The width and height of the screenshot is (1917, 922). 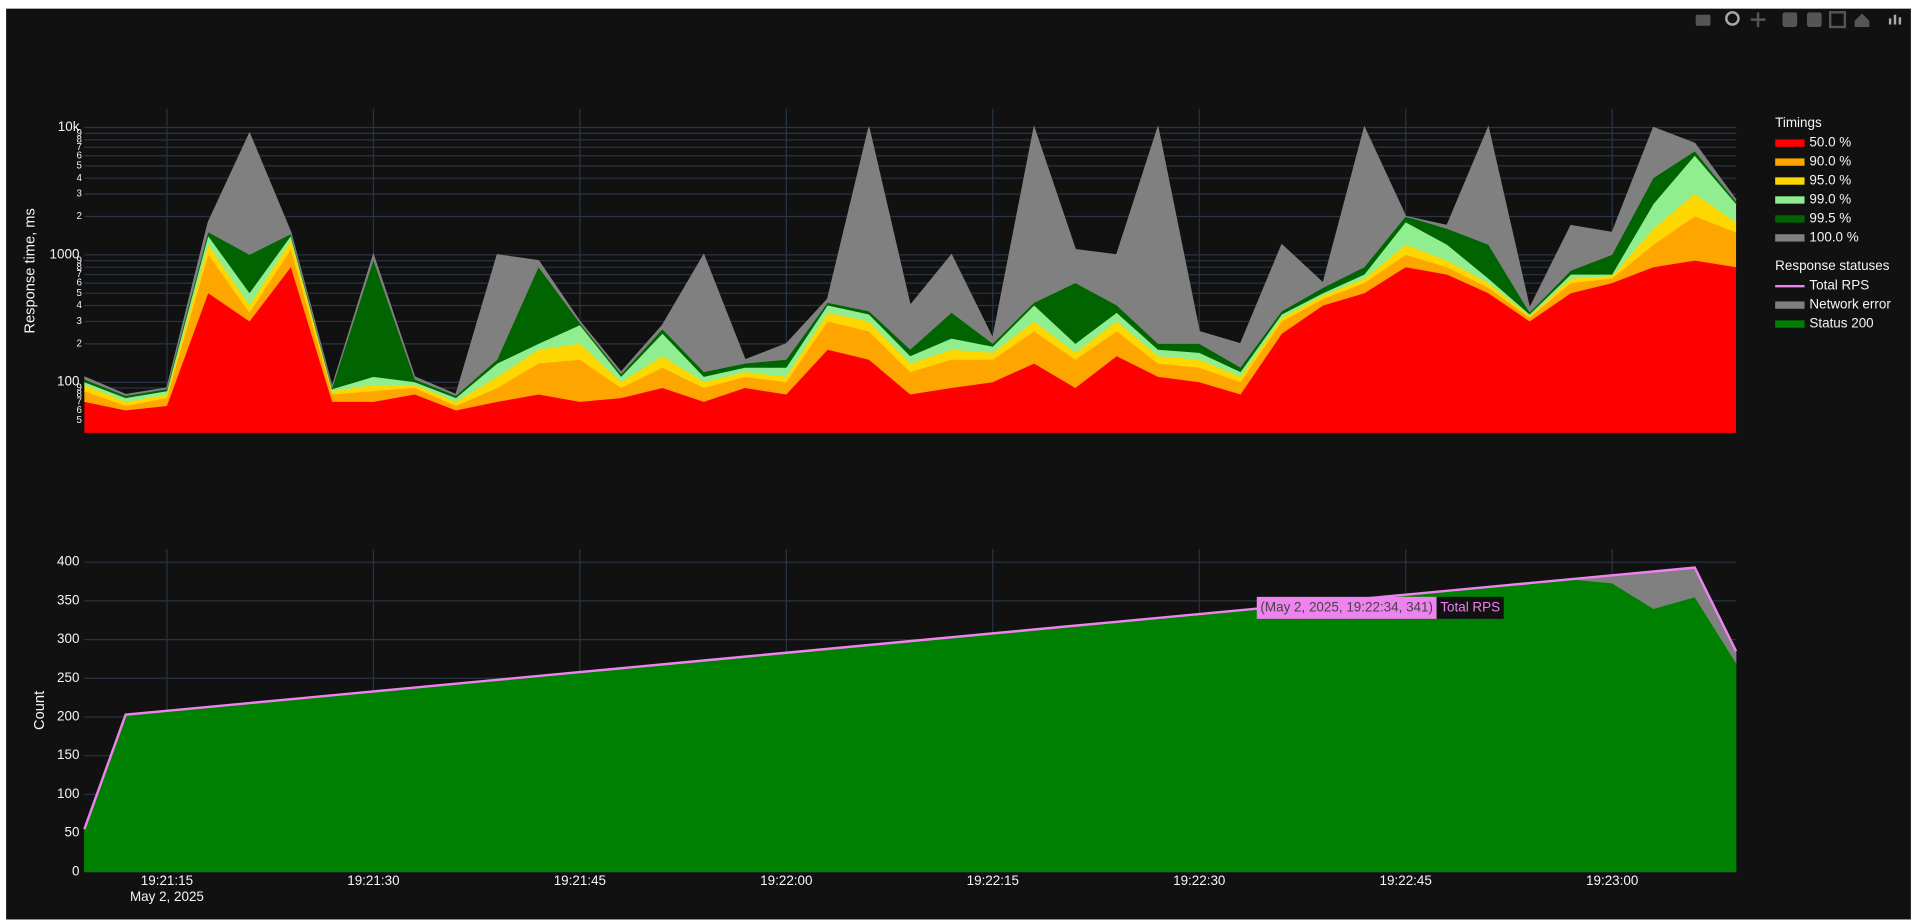 I want to click on y-tick-label: 200, so click(x=68, y=716).